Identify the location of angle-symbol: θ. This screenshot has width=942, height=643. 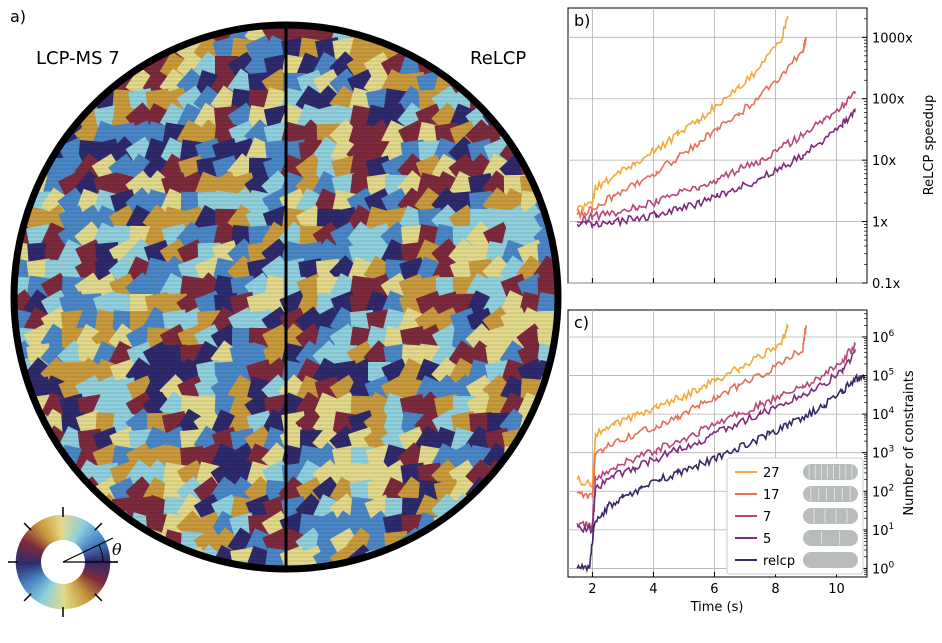
(117, 549).